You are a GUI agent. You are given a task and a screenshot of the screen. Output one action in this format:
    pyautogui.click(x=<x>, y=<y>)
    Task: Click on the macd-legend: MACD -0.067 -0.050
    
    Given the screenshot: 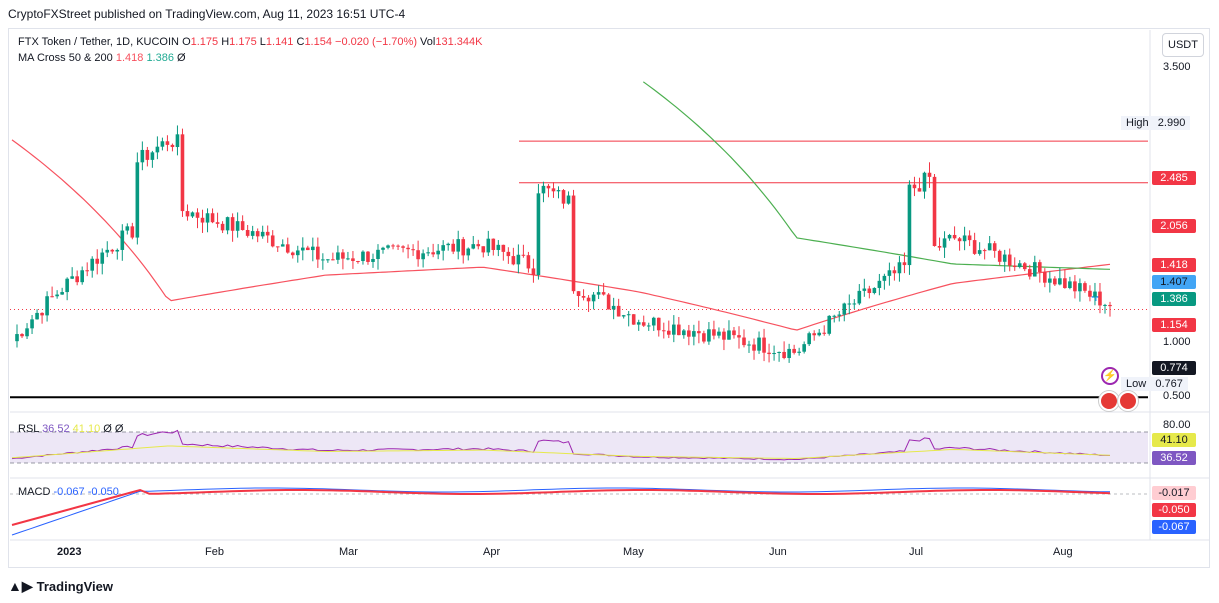 What is the action you would take?
    pyautogui.click(x=68, y=492)
    